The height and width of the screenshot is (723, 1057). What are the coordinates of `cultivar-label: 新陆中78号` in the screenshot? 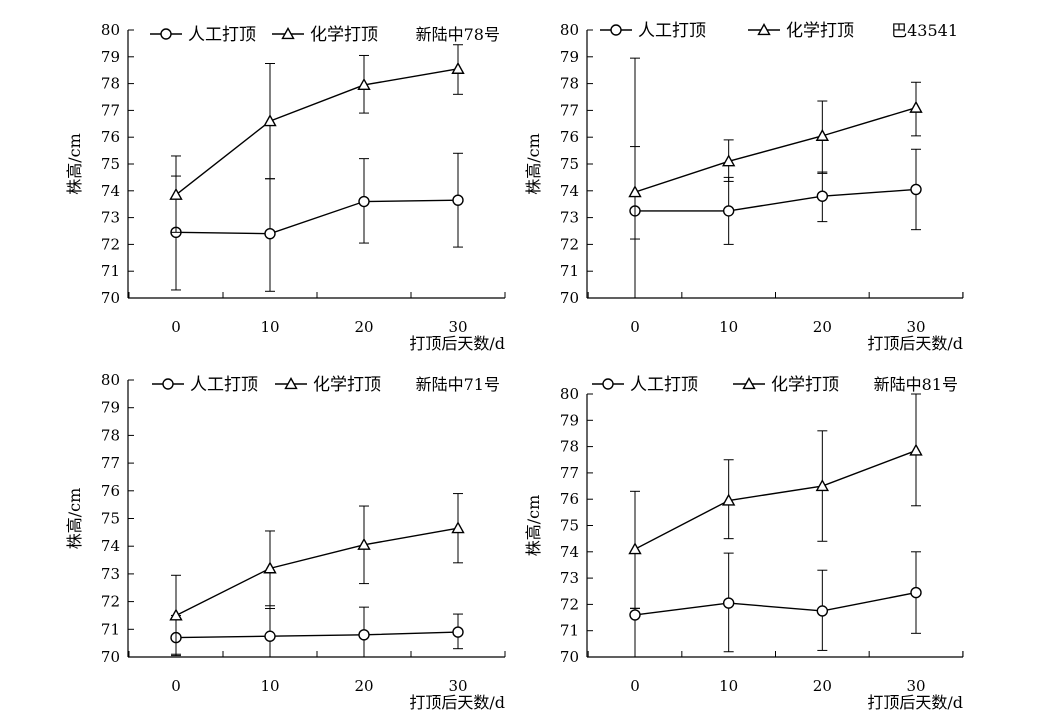 It's located at (458, 34).